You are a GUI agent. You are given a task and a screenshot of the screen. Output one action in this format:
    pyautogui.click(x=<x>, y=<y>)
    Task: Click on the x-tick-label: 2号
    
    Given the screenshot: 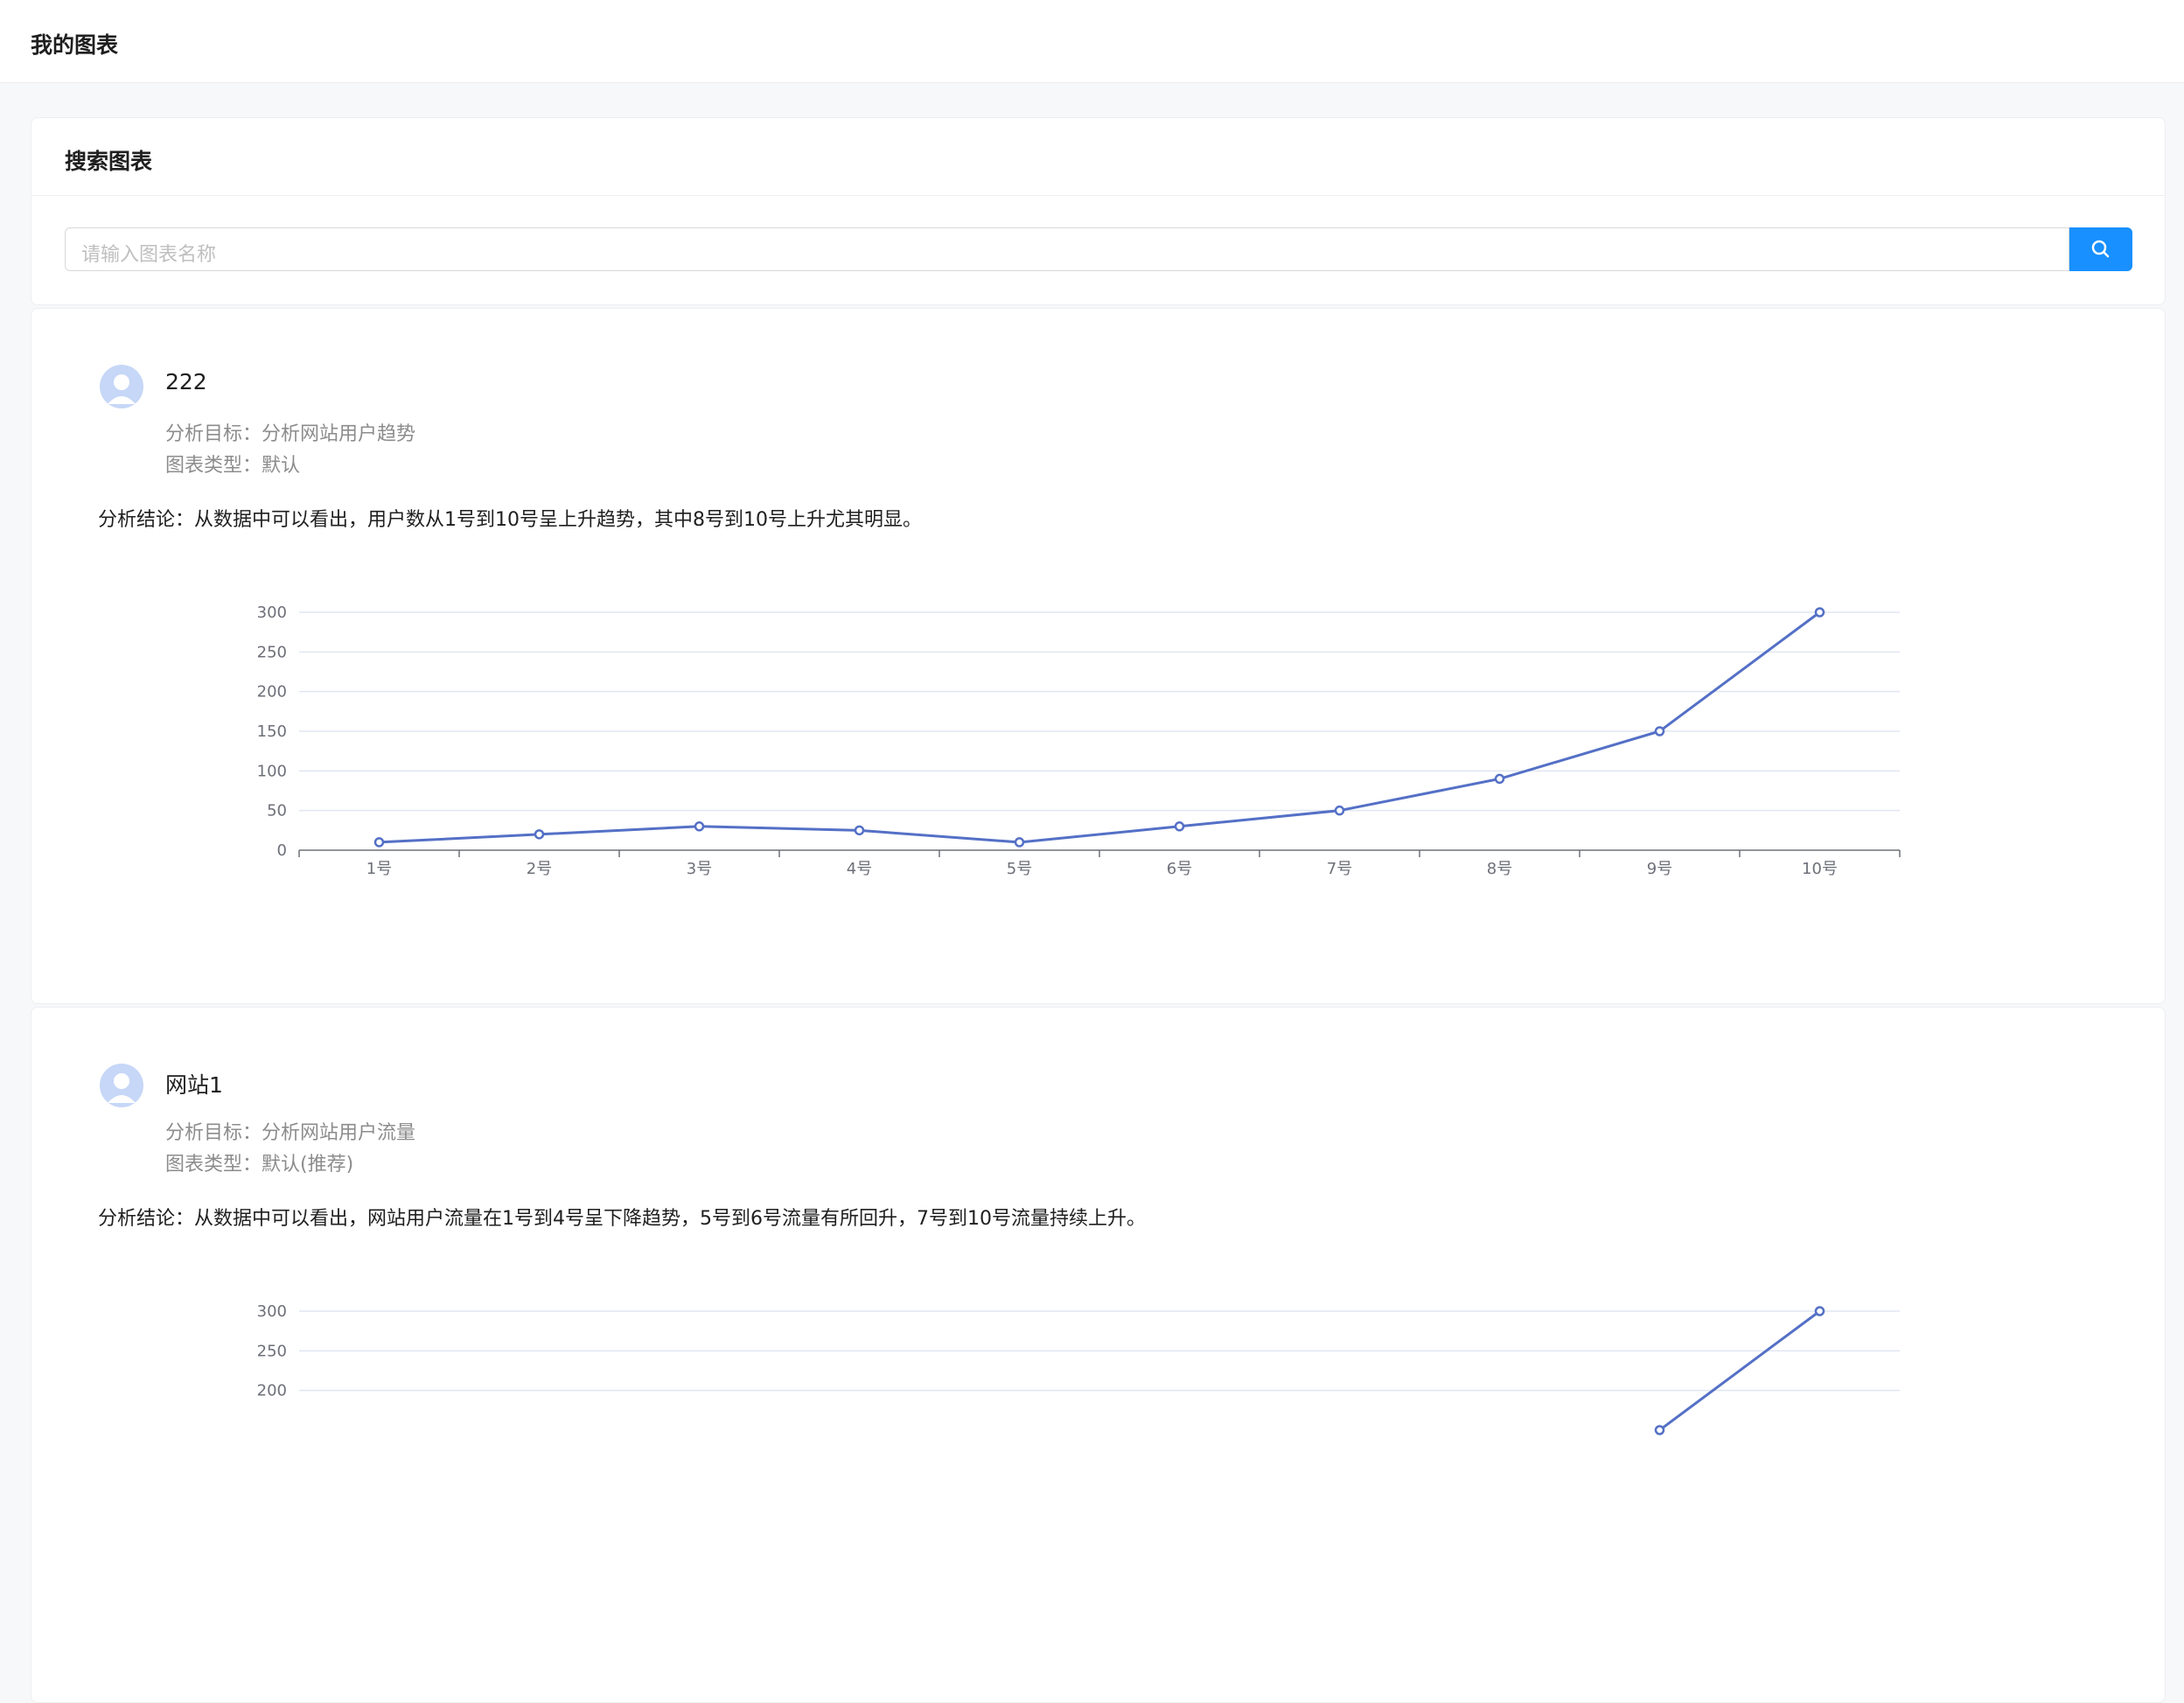 What is the action you would take?
    pyautogui.click(x=539, y=869)
    